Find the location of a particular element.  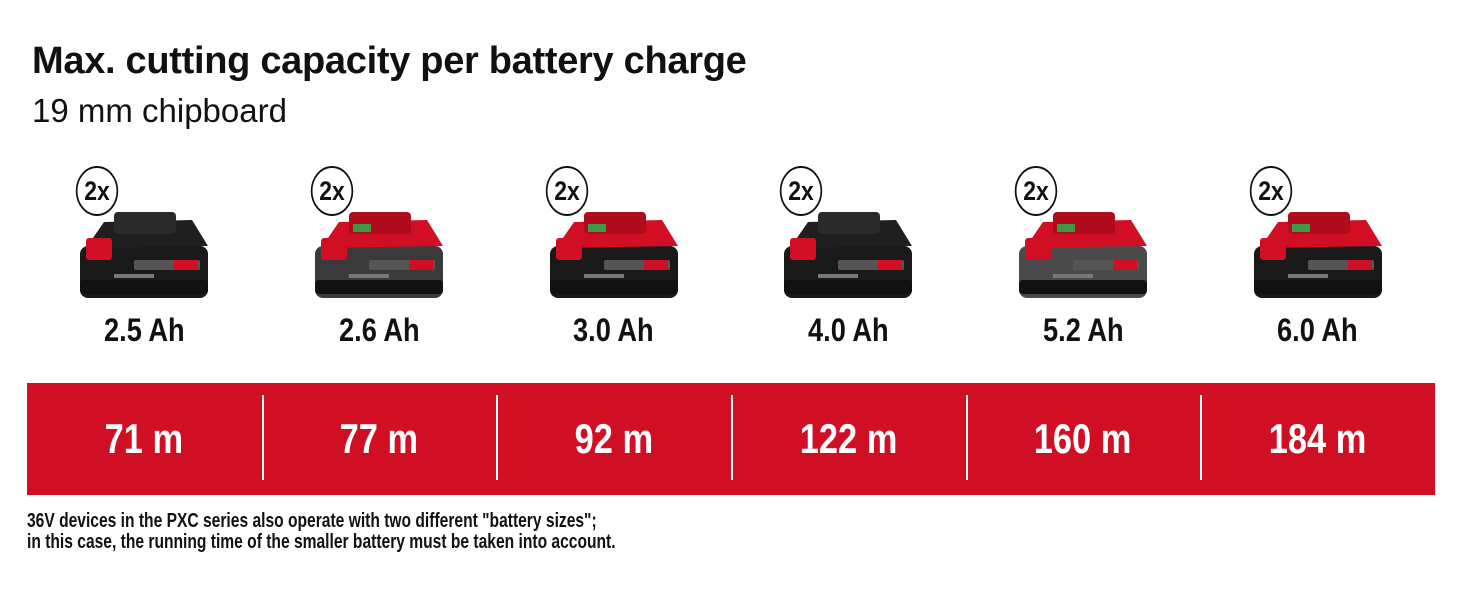

battery-column: 2x 2.6 Ah is located at coordinates (379, 260).